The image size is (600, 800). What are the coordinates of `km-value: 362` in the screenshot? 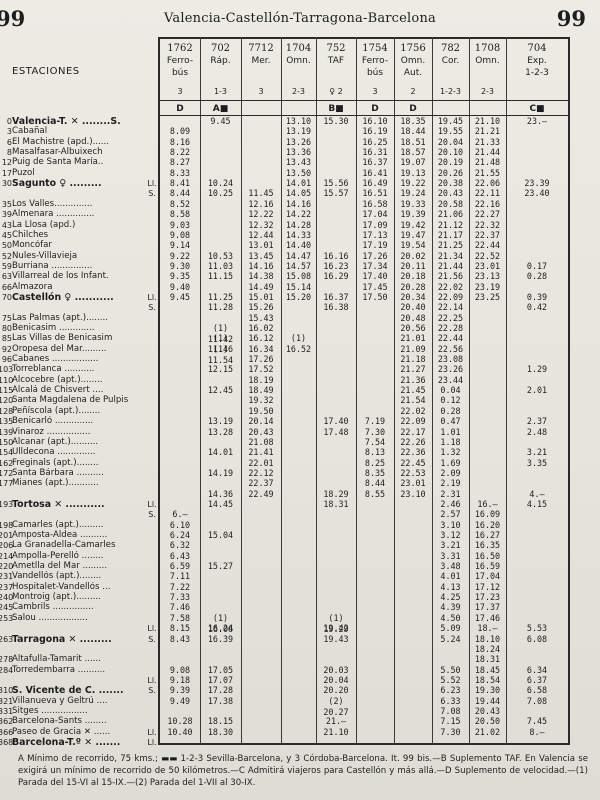 It's located at (7, 722).